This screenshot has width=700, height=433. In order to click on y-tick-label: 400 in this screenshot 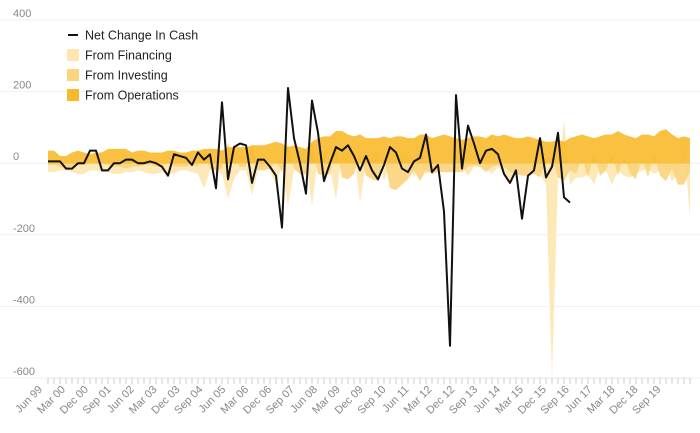, I will do `click(22, 14)`.